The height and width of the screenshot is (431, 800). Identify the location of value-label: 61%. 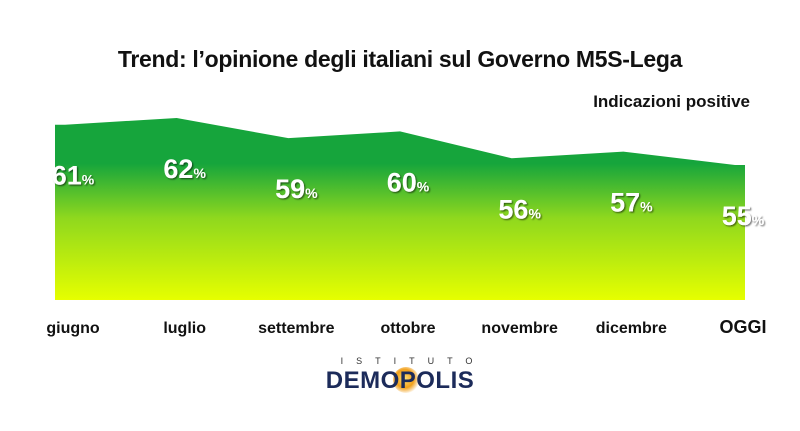
(73, 176).